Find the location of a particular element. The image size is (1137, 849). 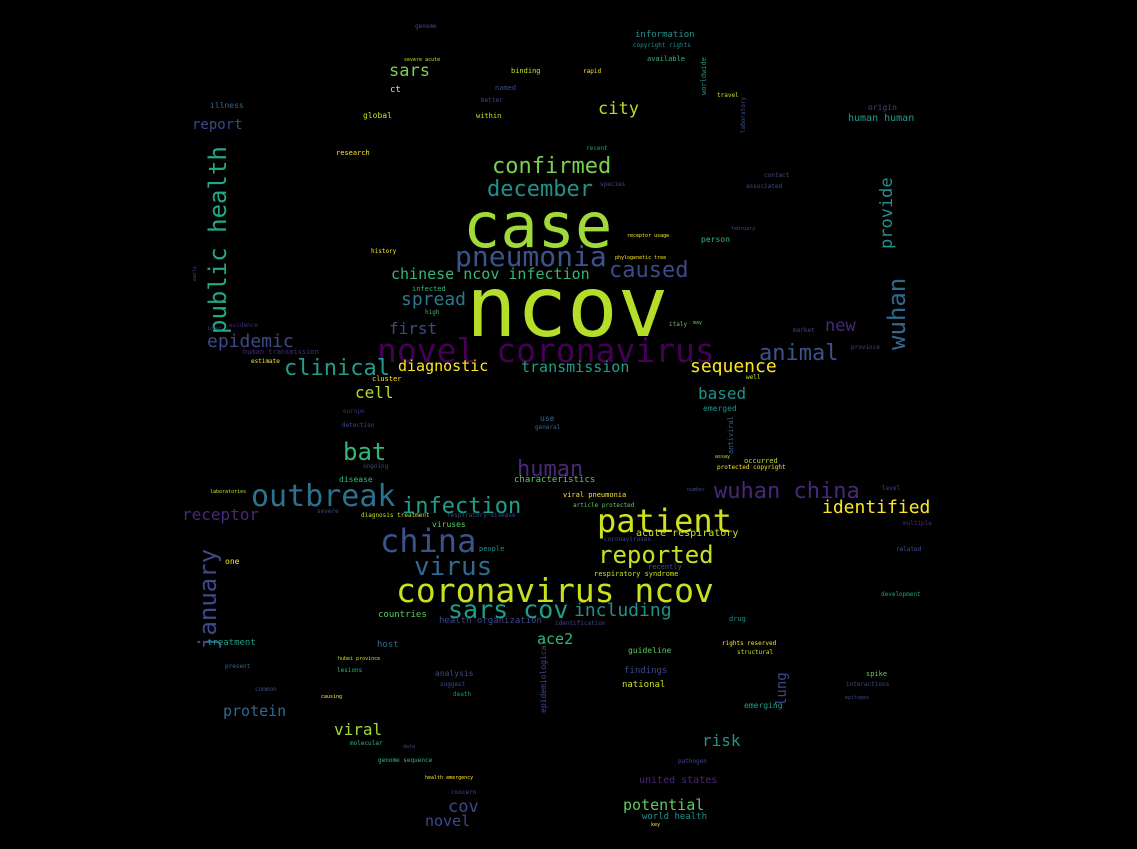

word: cluster is located at coordinates (387, 379).